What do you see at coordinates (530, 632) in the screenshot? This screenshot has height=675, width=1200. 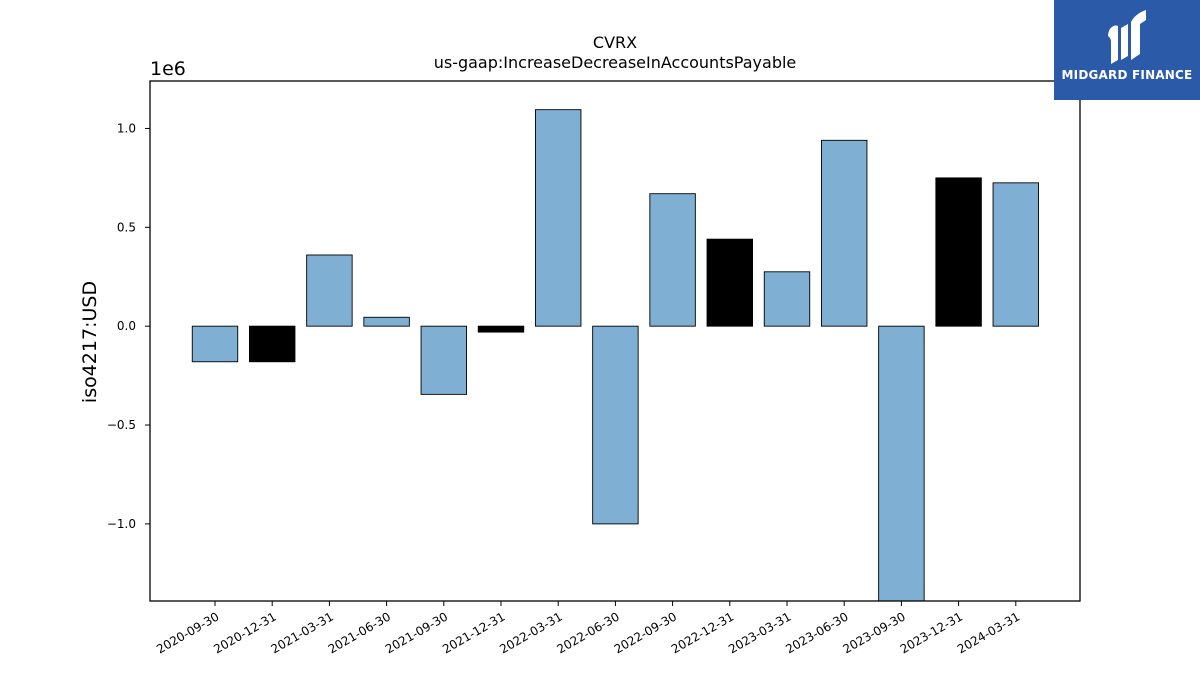 I see `x-tick-label: 2022-03-31` at bounding box center [530, 632].